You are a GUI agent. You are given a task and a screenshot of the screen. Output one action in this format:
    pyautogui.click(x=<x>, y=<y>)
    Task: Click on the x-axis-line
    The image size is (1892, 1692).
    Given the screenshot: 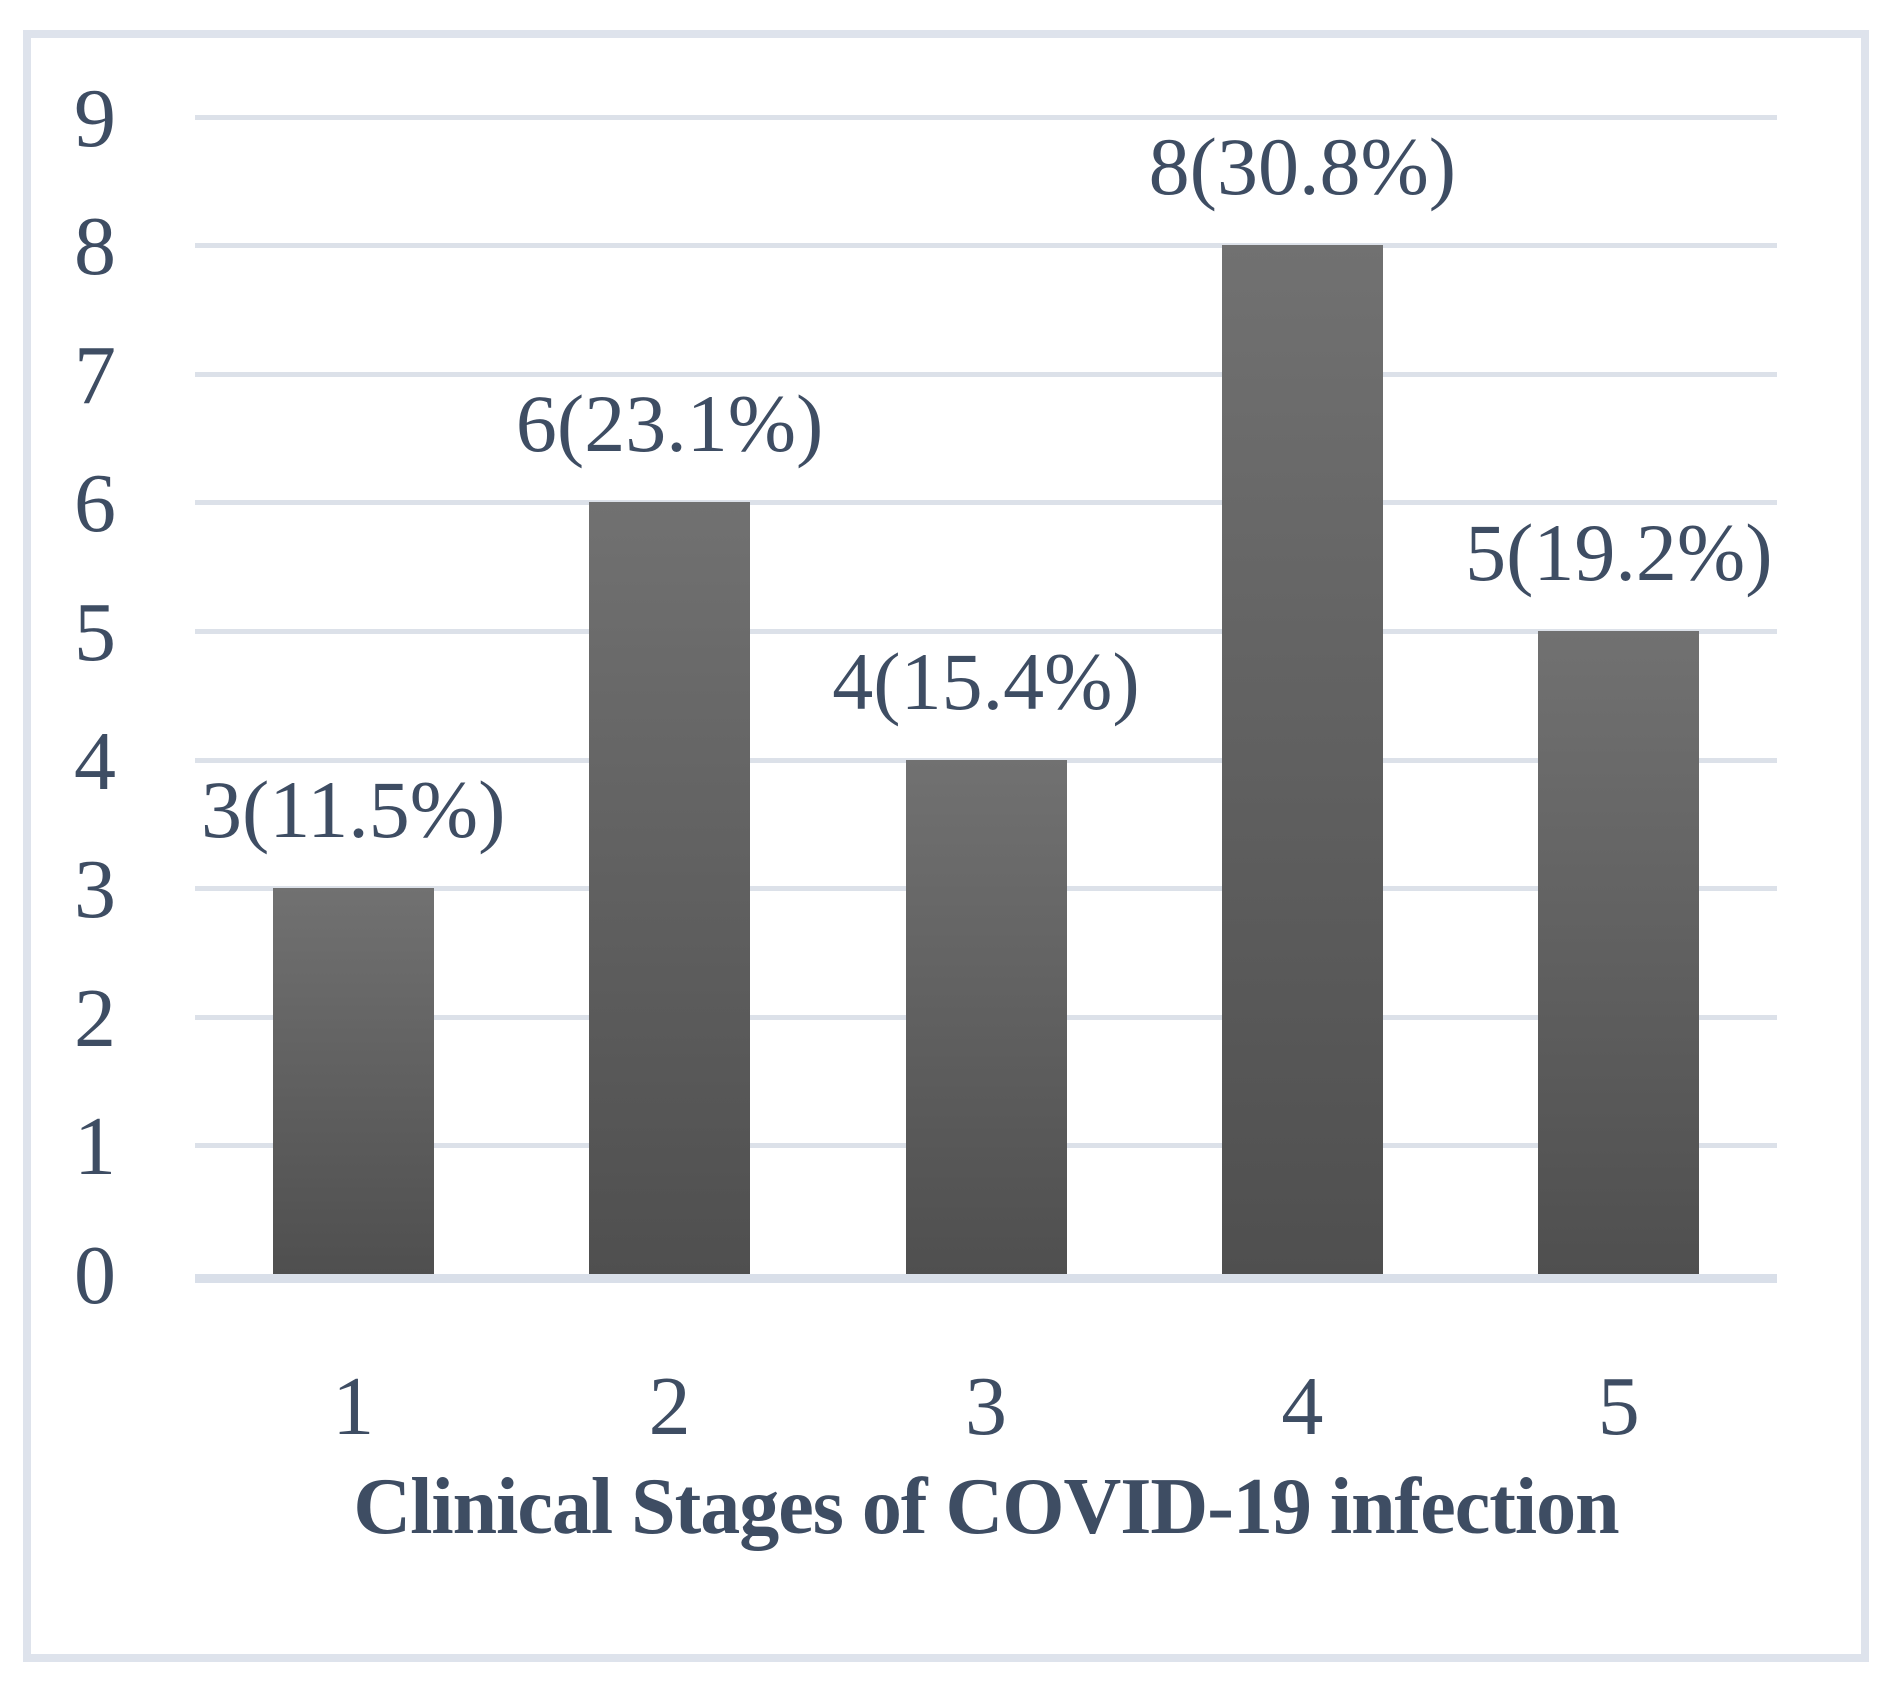 What is the action you would take?
    pyautogui.click(x=986, y=1278)
    